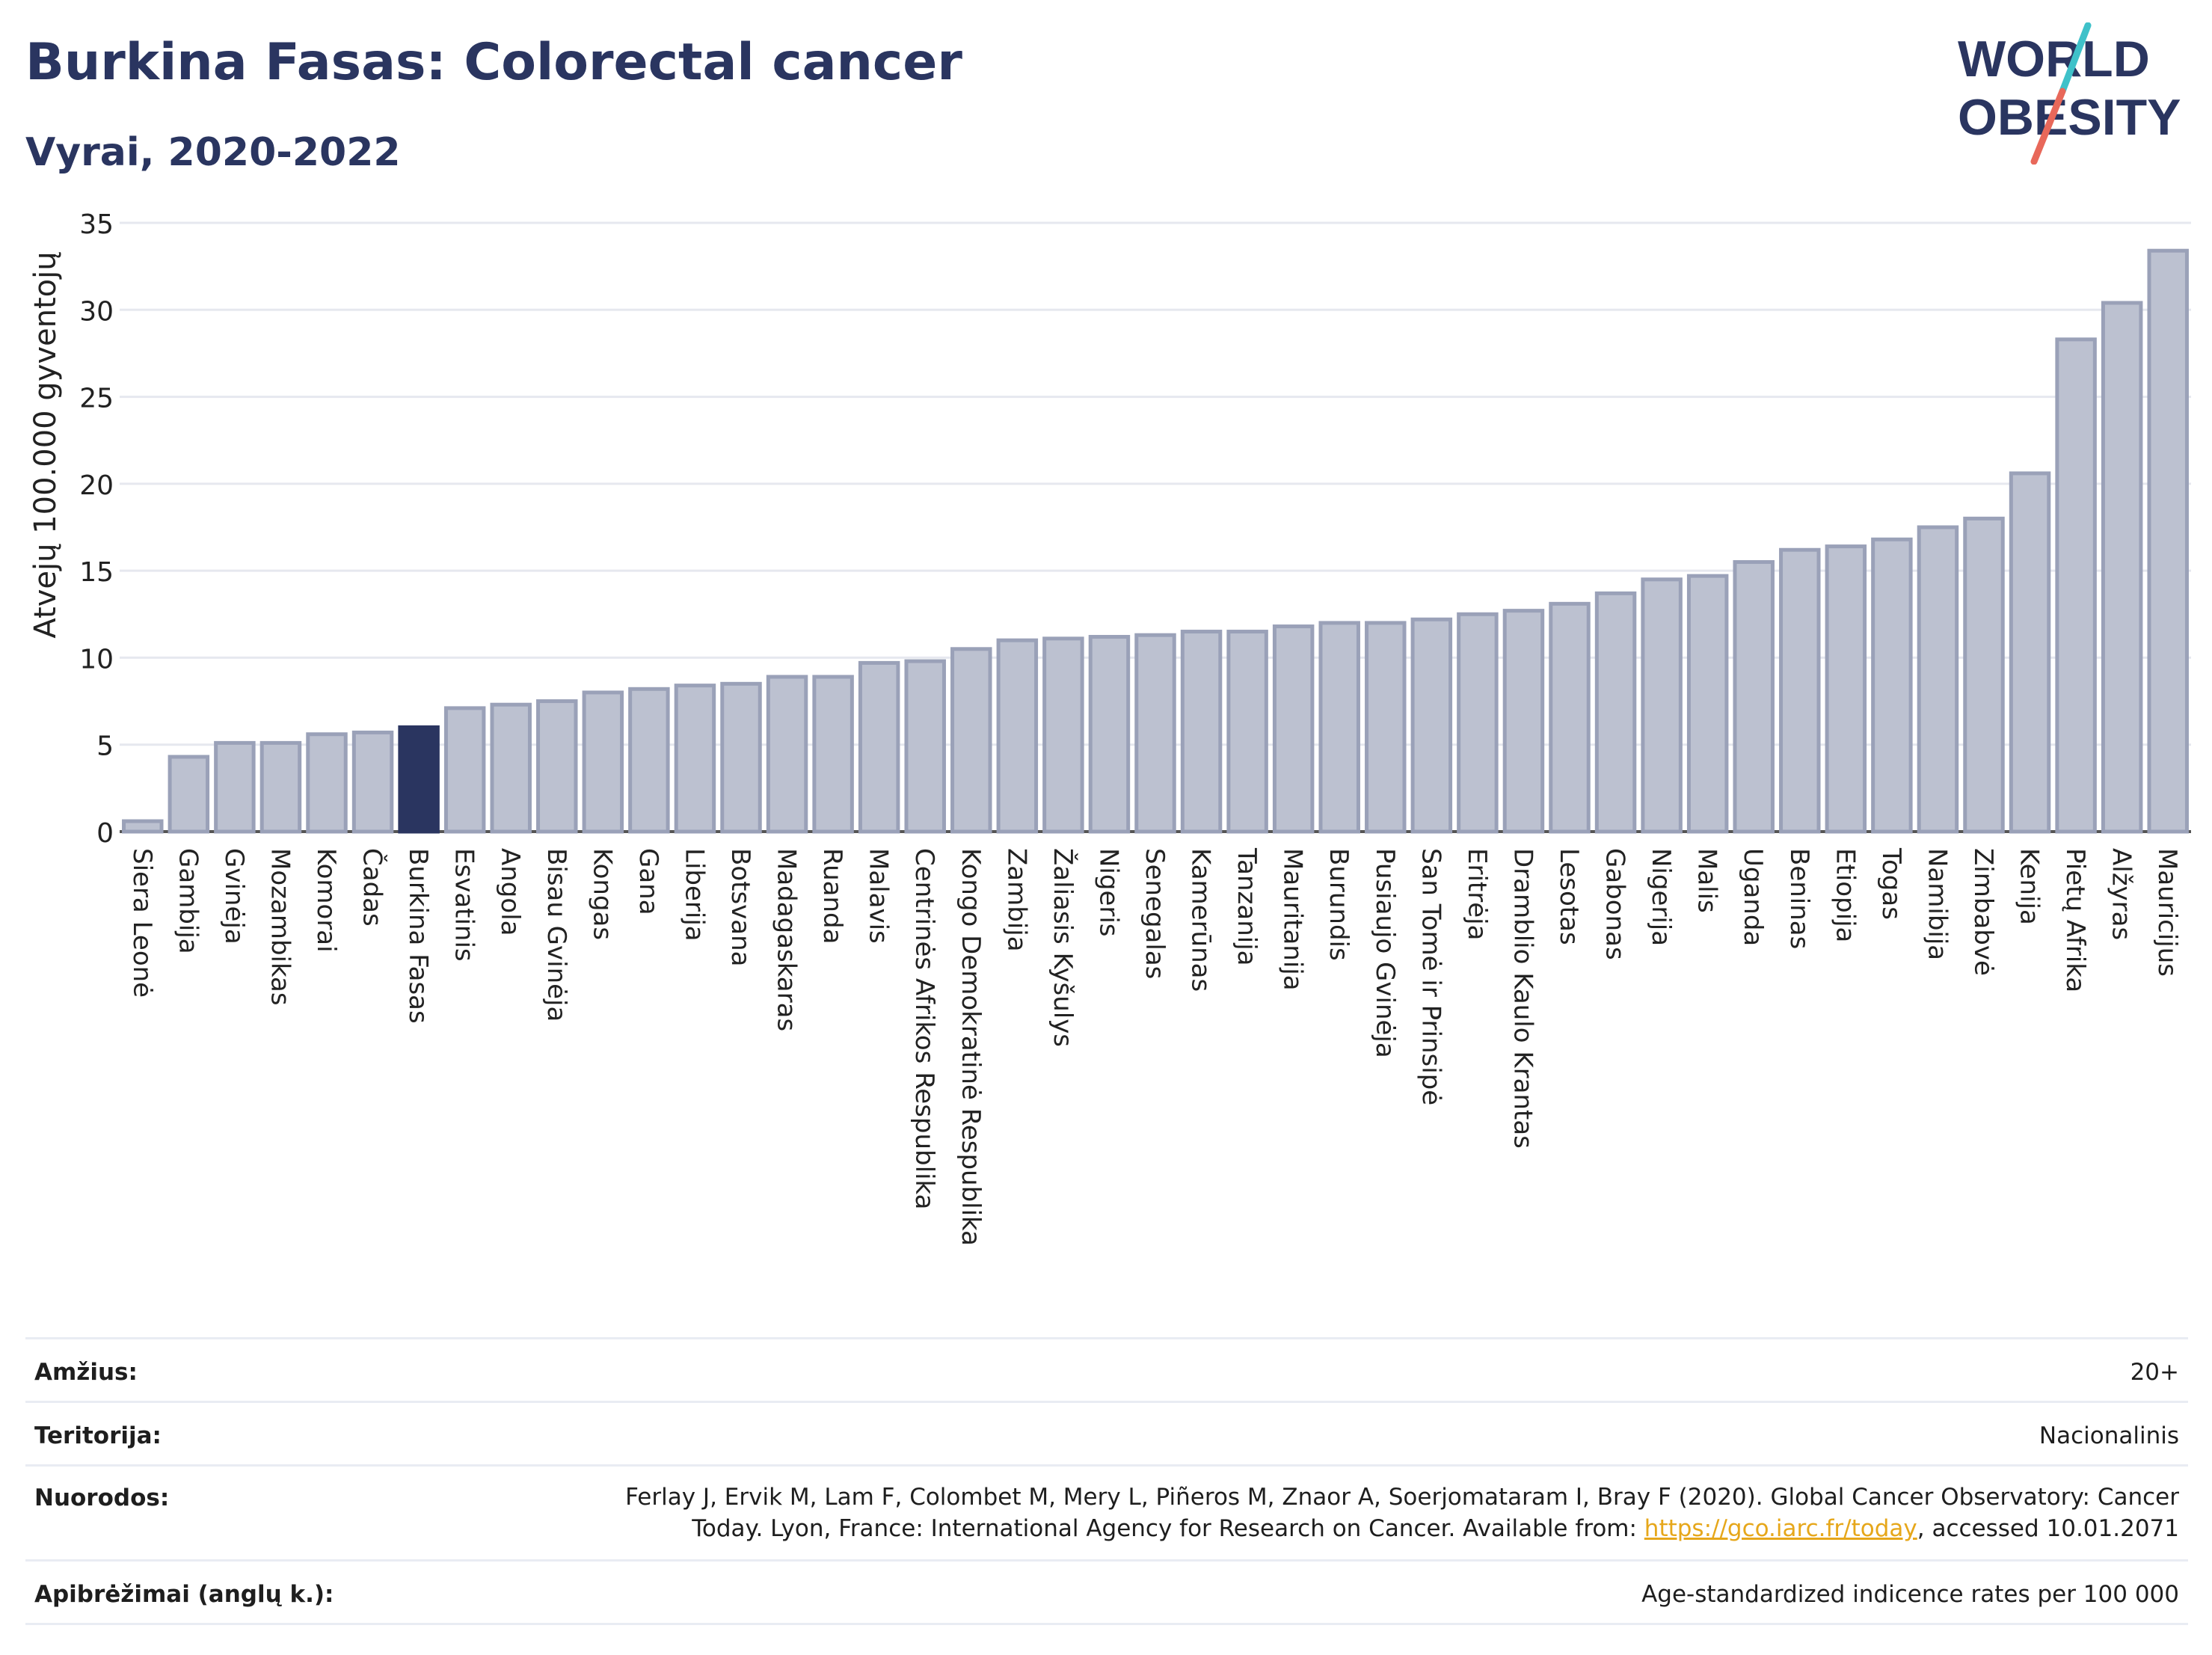 The height and width of the screenshot is (1655, 2212). I want to click on x-tick-label: Čadas, so click(372, 887).